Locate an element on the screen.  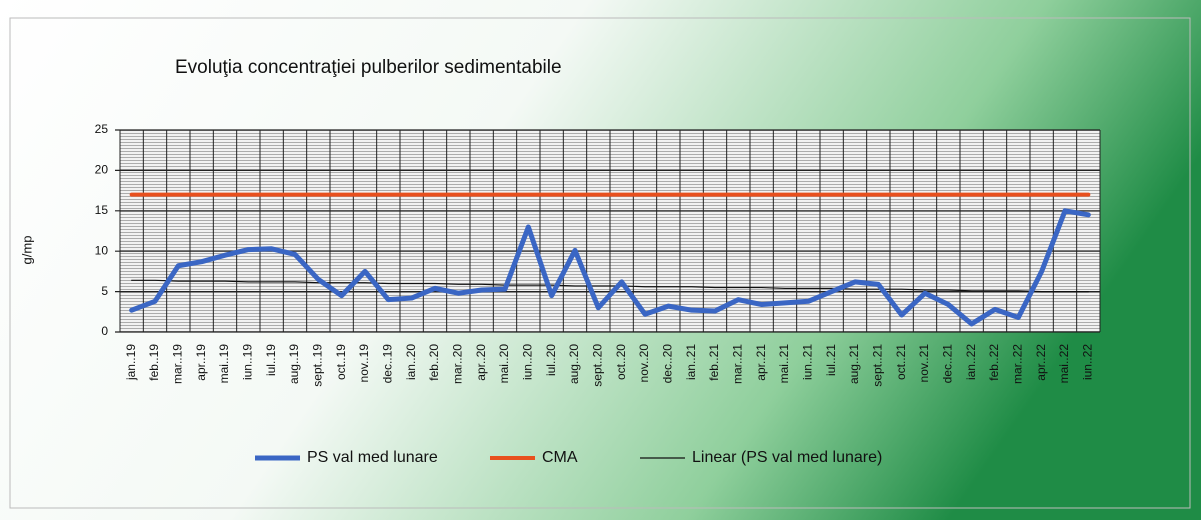
x-tick-label: mai..21 is located at coordinates (784, 364).